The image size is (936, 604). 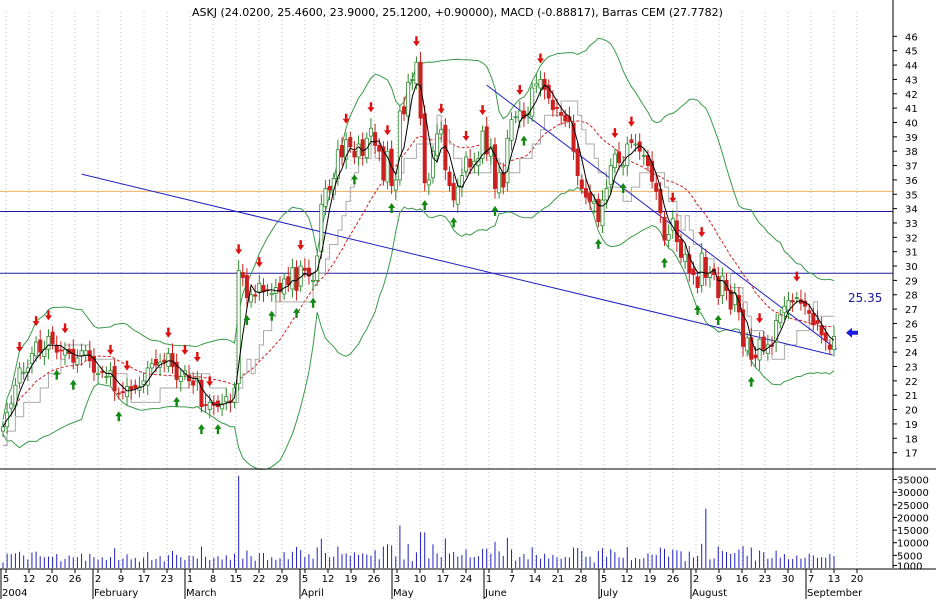 What do you see at coordinates (581, 579) in the screenshot?
I see `x-day-label: 28` at bounding box center [581, 579].